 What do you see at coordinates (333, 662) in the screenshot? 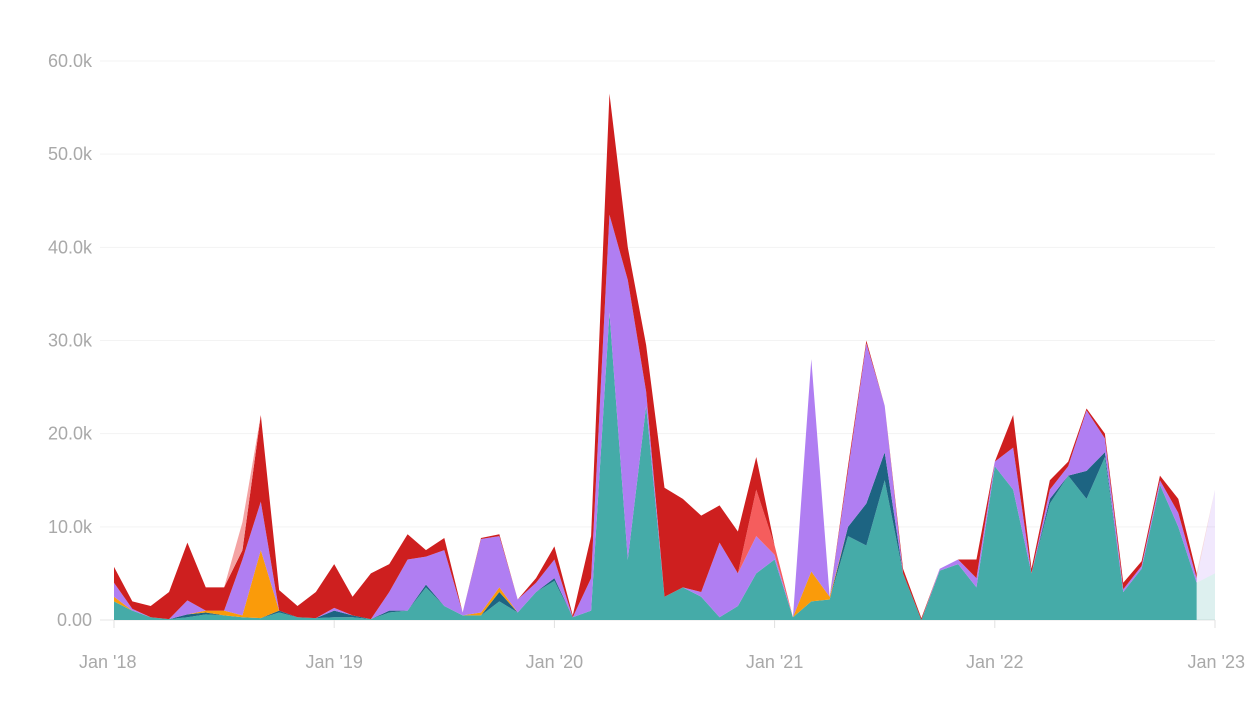
I see `x-tick-label: Jan '19` at bounding box center [333, 662].